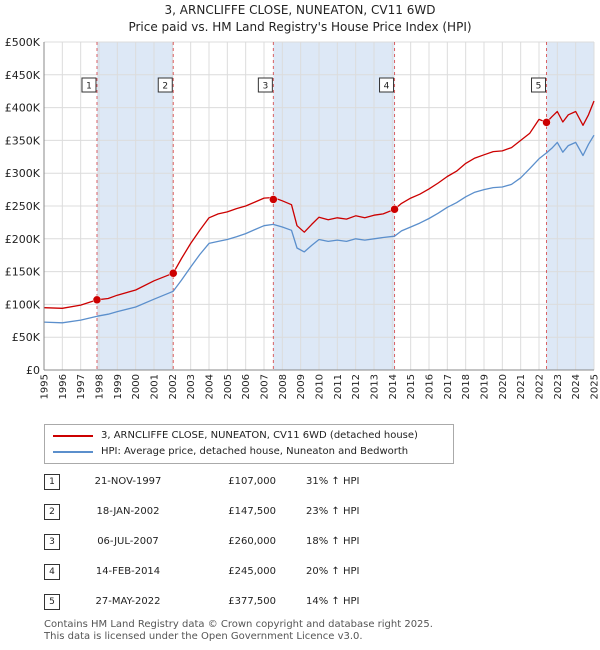 This screenshot has height=650, width=600. I want to click on y-tick-label: £350K, so click(23, 140).